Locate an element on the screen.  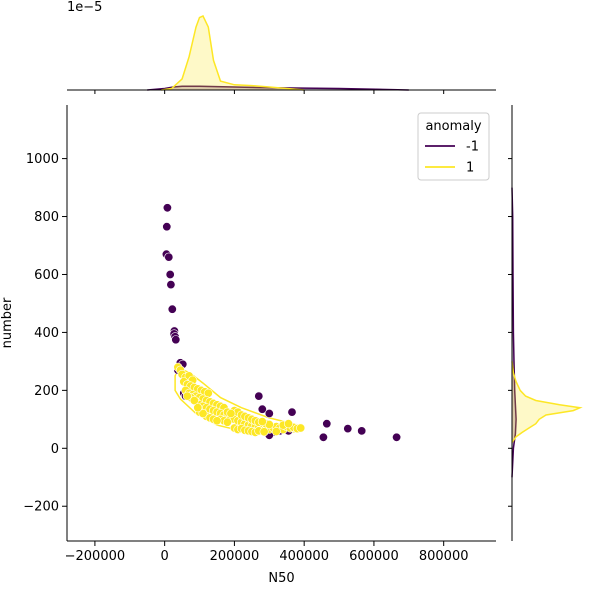
y-tick-label: 800 is located at coordinates (46, 217).